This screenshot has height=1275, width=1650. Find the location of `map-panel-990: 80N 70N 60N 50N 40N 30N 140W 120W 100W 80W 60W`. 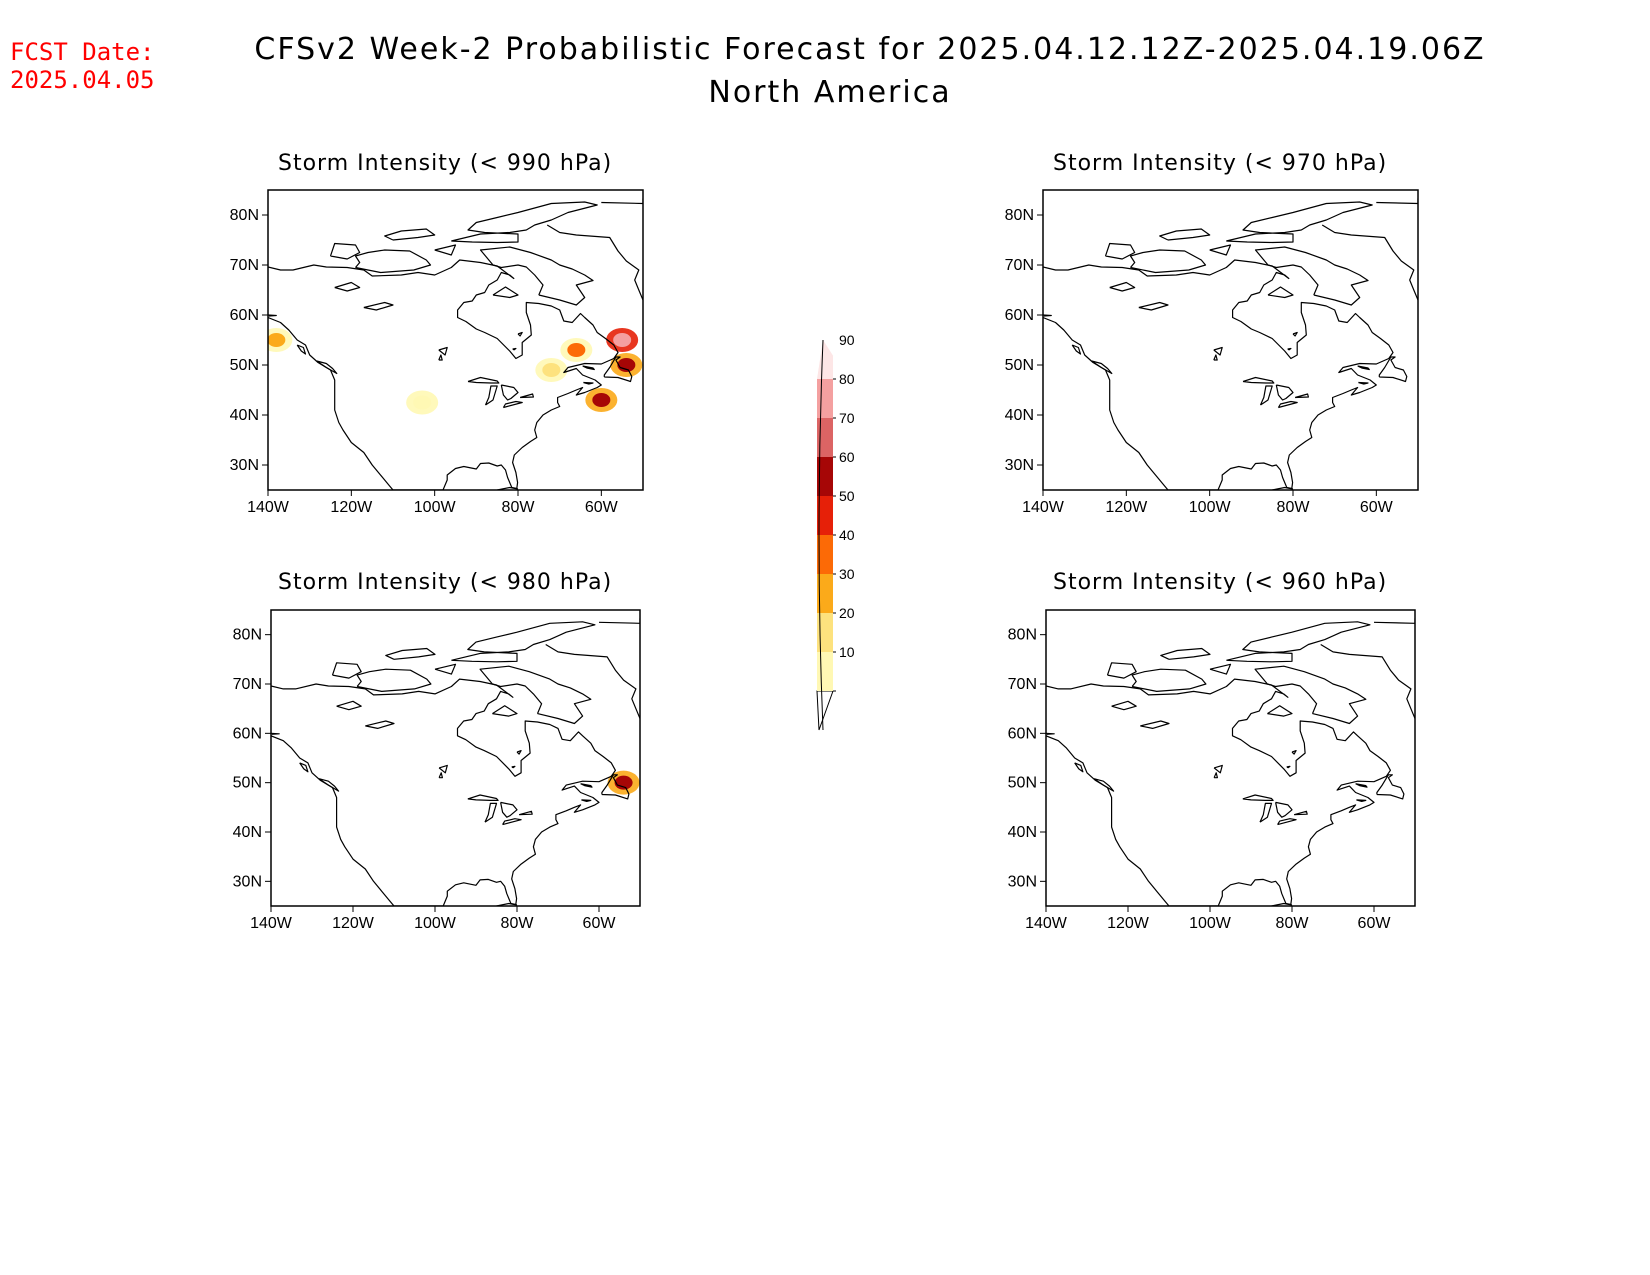

map-panel-990: 80N 70N 60N 50N 40N 30N 140W 120W 100W 80W 60W is located at coordinates (437, 352).